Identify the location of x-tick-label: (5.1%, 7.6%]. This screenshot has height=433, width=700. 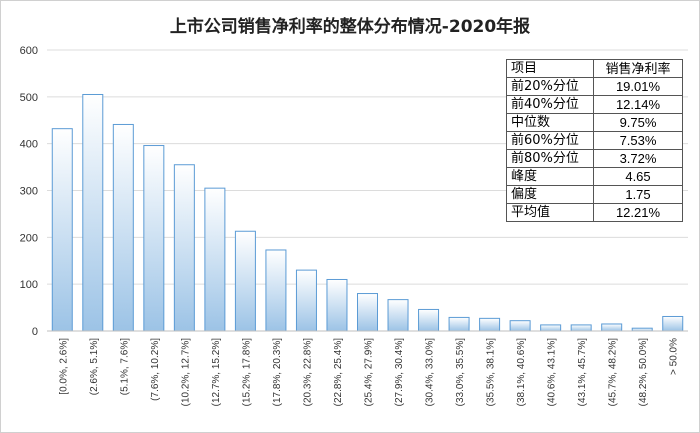
(124, 366).